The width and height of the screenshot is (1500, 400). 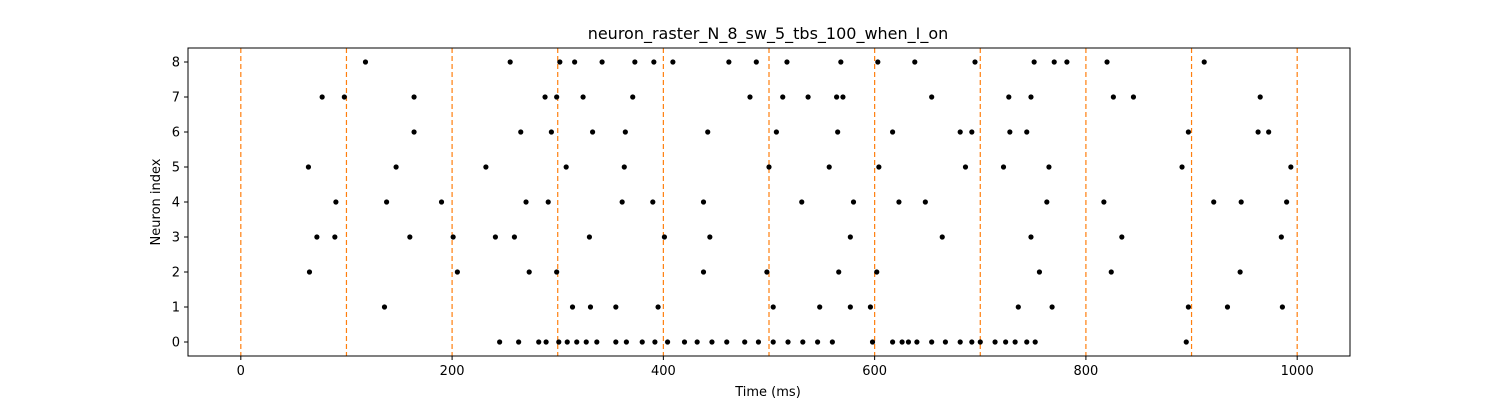 What do you see at coordinates (176, 203) in the screenshot?
I see `y-tick-label-4: 4` at bounding box center [176, 203].